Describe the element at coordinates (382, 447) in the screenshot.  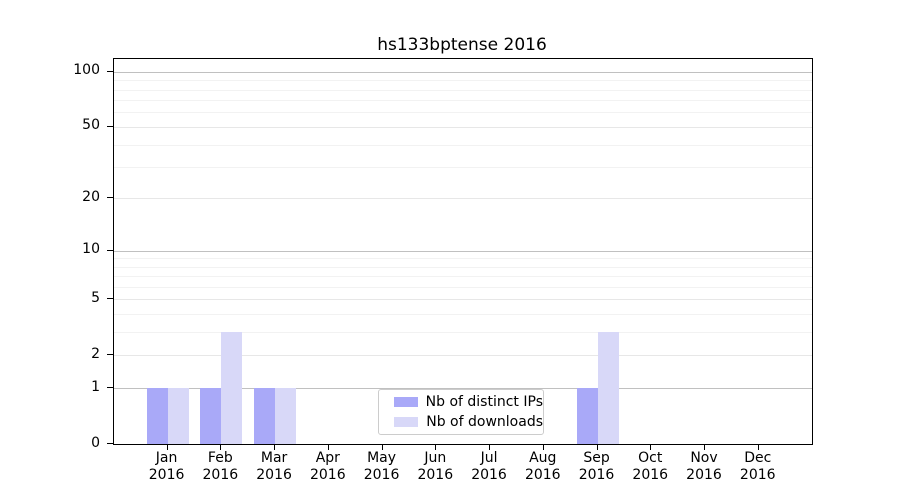
I see `x-tick-may` at that location.